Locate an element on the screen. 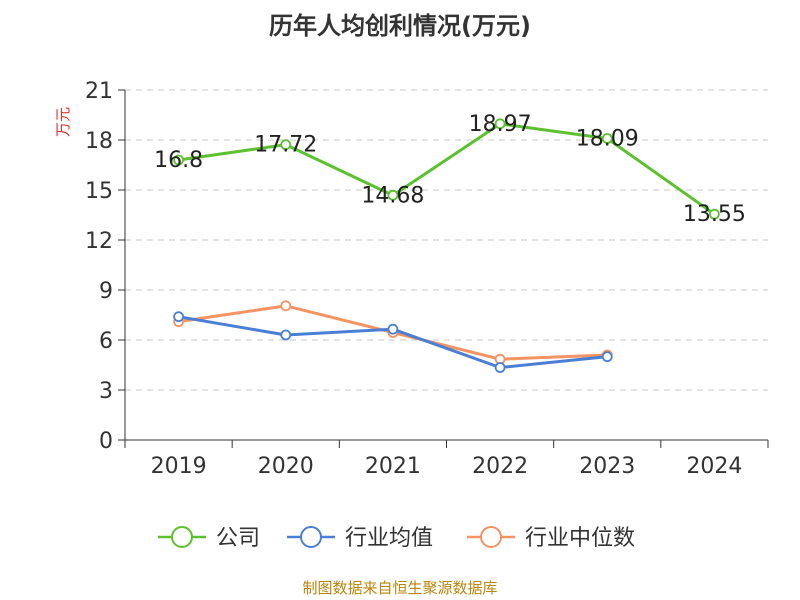 The height and width of the screenshot is (600, 800). legend-label: 公司 is located at coordinates (238, 538).